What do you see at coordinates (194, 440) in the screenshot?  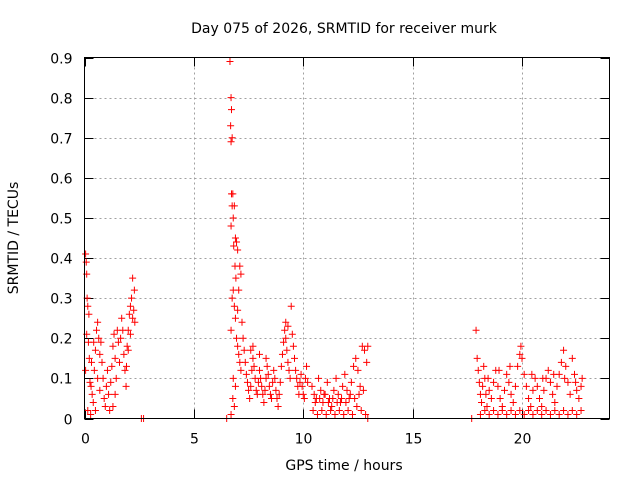 I see `x-tick-label: 5` at bounding box center [194, 440].